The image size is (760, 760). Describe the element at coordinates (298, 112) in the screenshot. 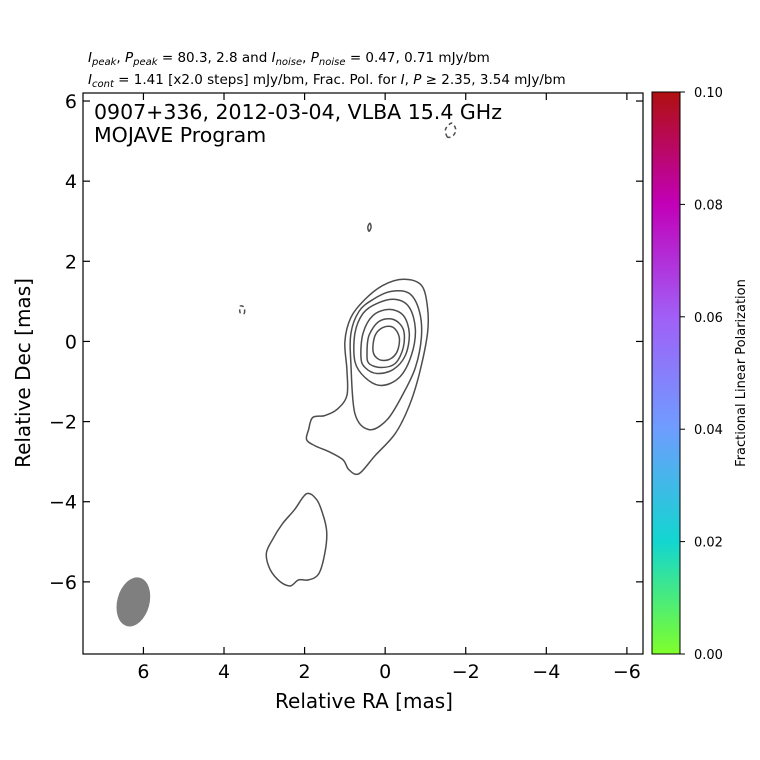

I see `chart-title: 0907+336, 2012-03-04, VLBA 15.4 GHz` at that location.